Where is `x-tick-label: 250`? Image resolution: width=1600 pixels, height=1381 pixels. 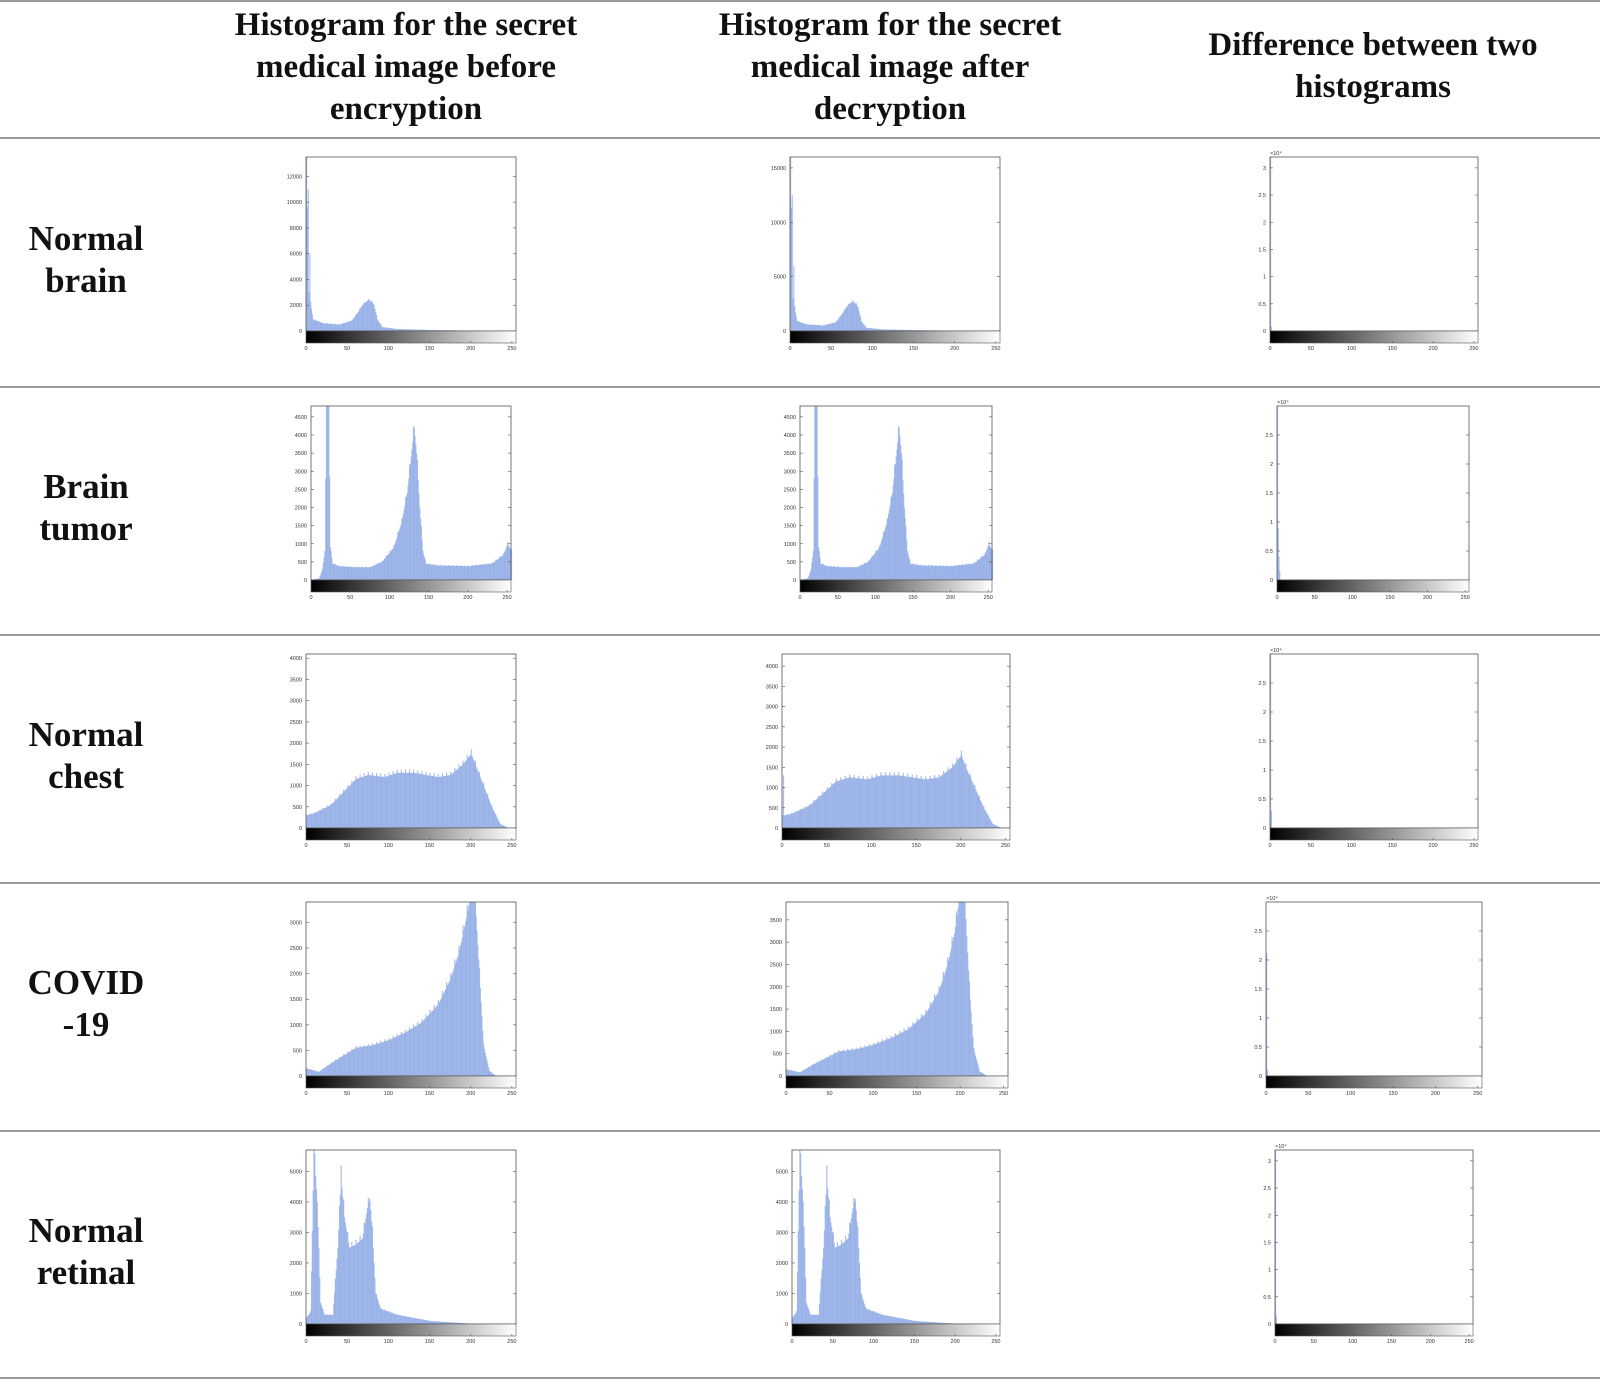 x-tick-label: 250 is located at coordinates (511, 1094).